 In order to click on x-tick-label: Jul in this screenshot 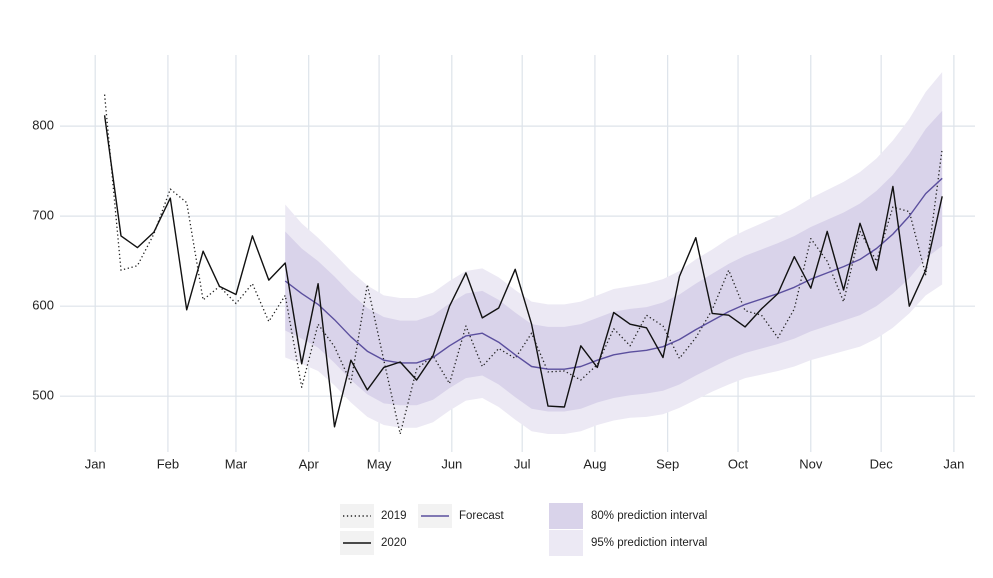, I will do `click(522, 463)`.